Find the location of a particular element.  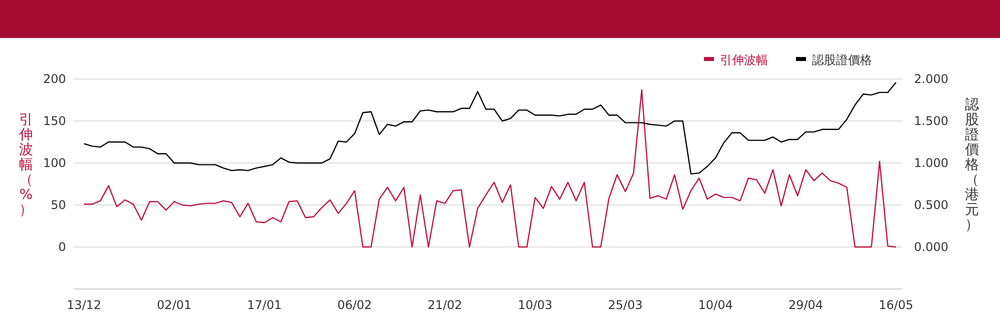

y-tick-label: 50 is located at coordinates (58, 205).